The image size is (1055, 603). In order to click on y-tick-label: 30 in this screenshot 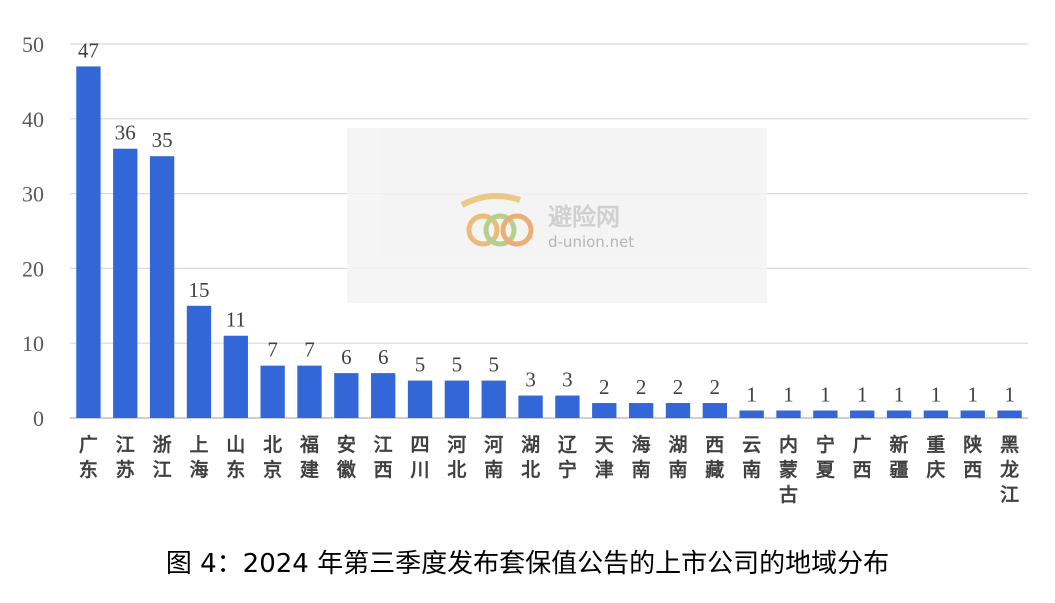, I will do `click(33, 194)`.